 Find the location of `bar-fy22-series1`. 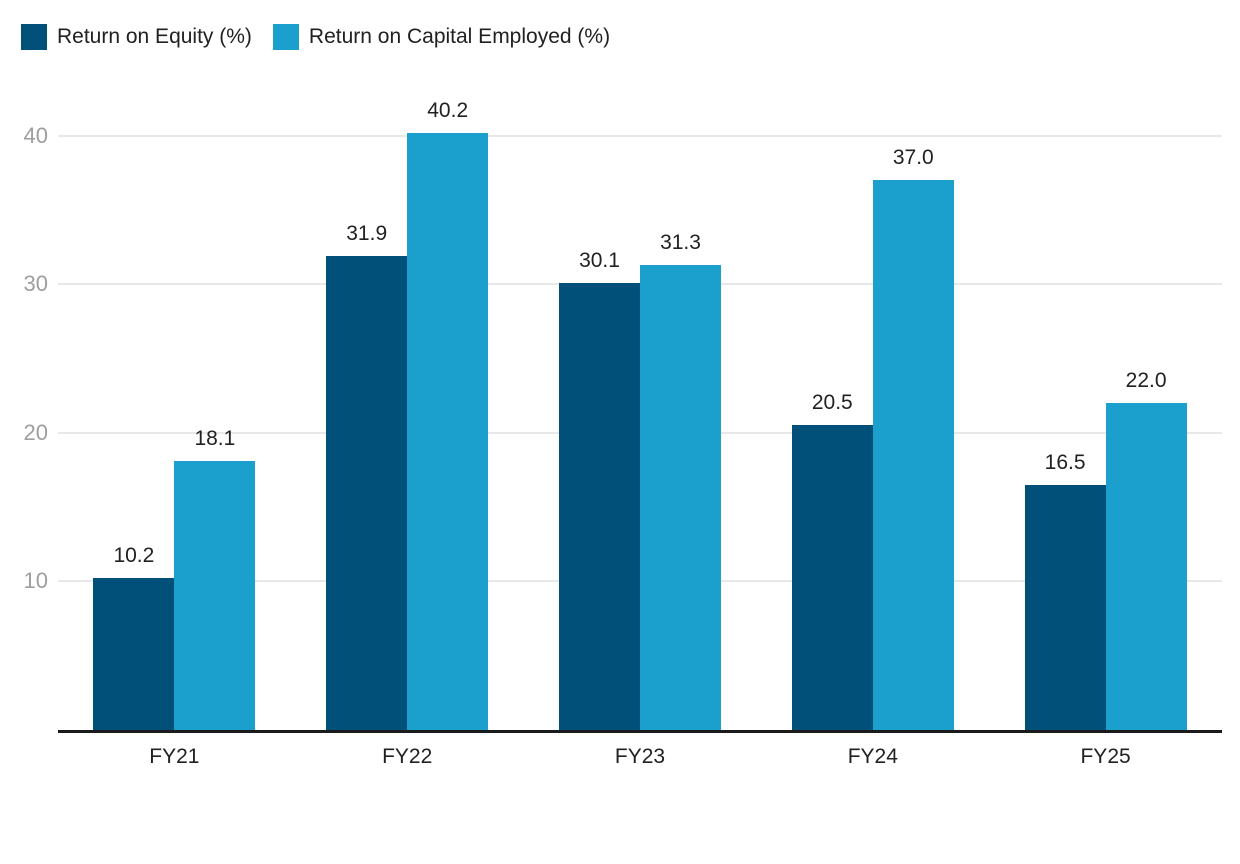

bar-fy22-series1 is located at coordinates (367, 492).